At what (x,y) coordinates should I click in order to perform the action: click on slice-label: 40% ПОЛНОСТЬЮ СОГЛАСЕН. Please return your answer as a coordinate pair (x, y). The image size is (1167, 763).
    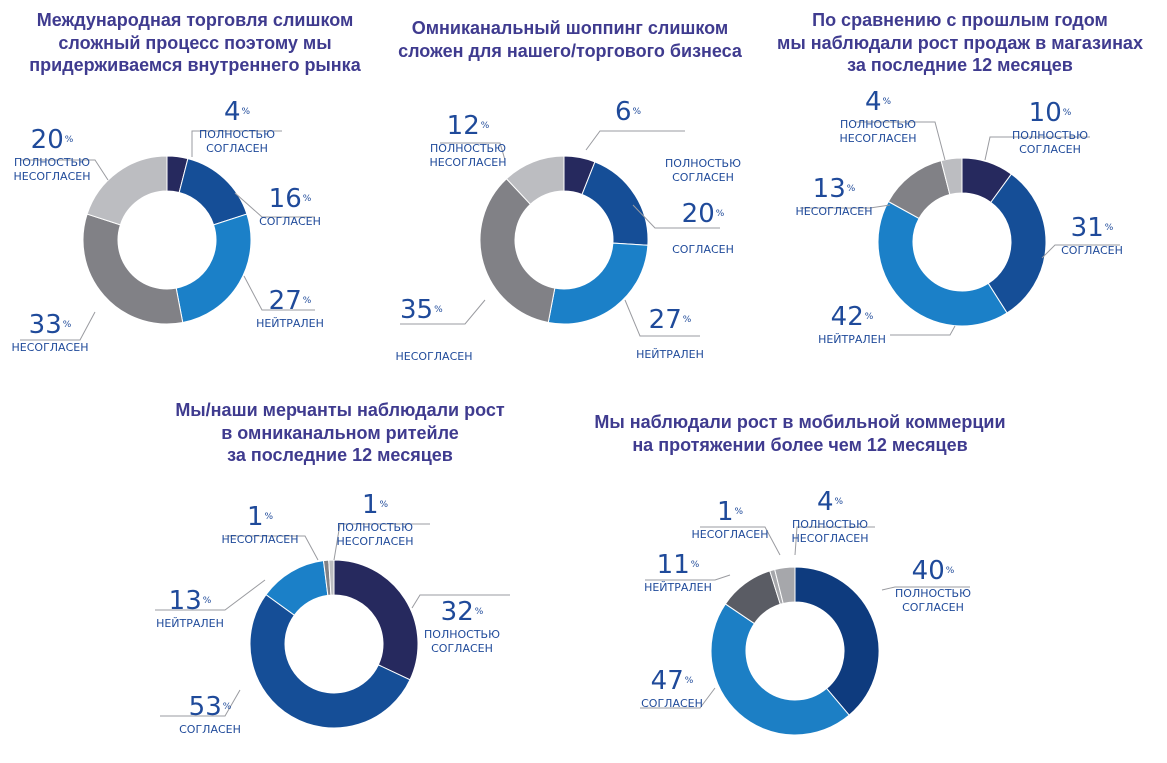
    Looking at the image, I should click on (933, 585).